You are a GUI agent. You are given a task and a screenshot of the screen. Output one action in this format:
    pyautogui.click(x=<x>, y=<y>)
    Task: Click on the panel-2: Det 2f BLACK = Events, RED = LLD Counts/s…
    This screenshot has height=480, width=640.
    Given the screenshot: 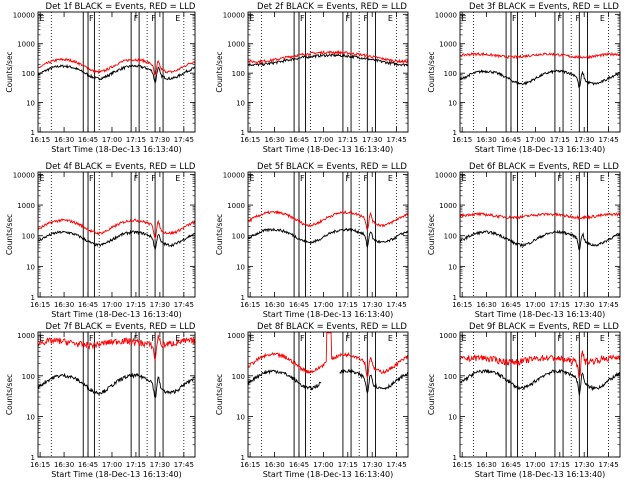 What is the action you would take?
    pyautogui.click(x=312, y=78)
    